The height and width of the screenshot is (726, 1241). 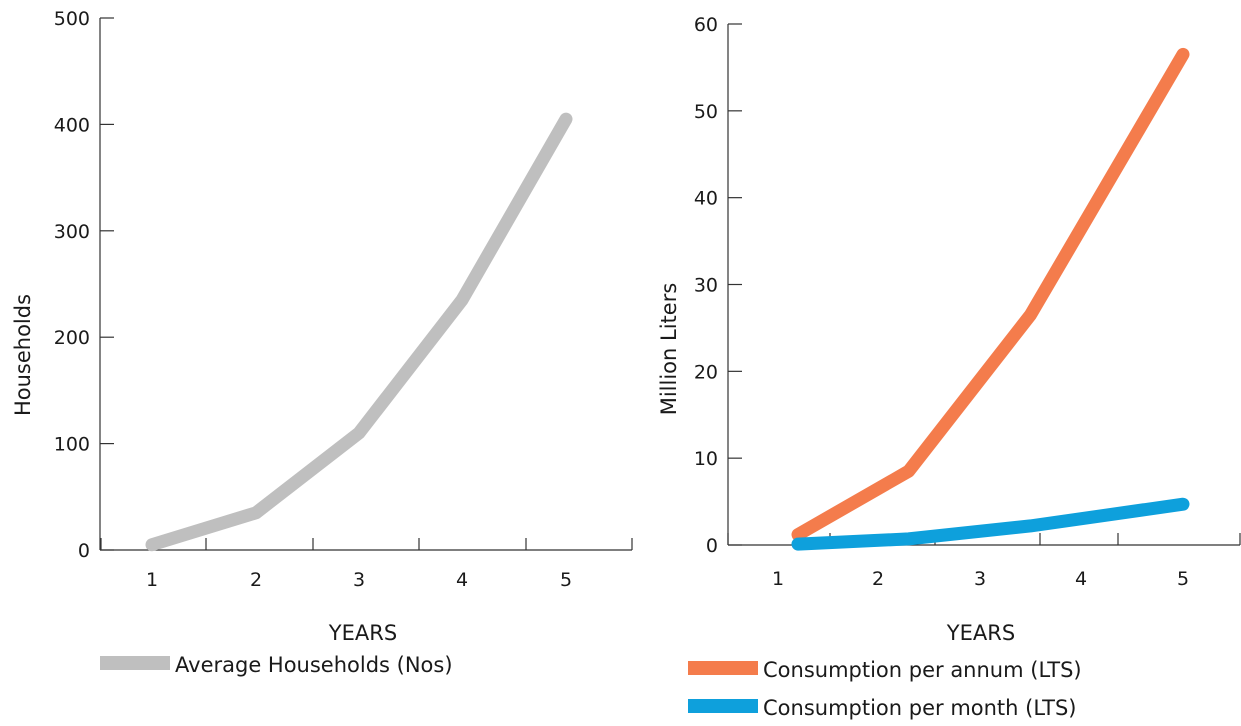 What do you see at coordinates (72, 232) in the screenshot?
I see `y-tick-label: 300` at bounding box center [72, 232].